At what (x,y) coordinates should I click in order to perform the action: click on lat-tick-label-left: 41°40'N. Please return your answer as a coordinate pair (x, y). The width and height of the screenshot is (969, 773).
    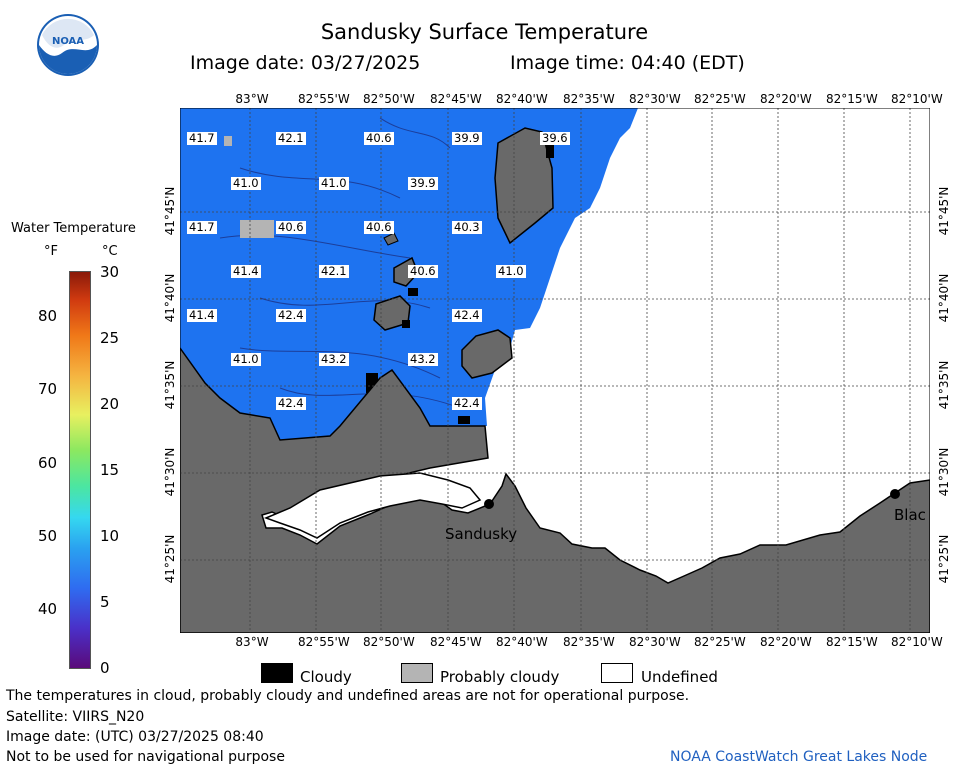
    Looking at the image, I should click on (170, 298).